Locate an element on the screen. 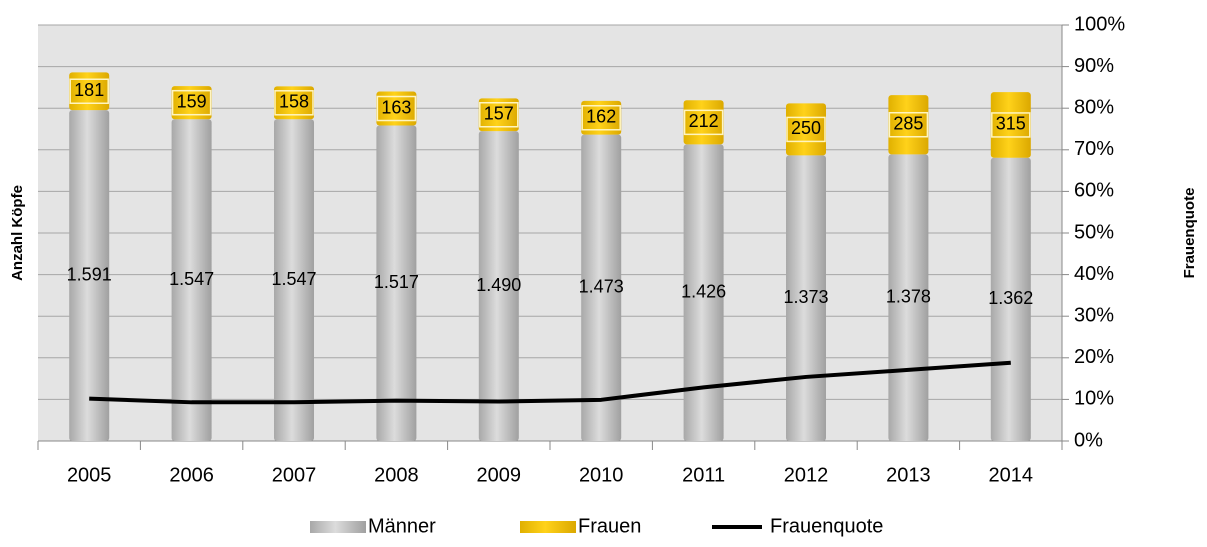  legend-label: Männer is located at coordinates (402, 526).